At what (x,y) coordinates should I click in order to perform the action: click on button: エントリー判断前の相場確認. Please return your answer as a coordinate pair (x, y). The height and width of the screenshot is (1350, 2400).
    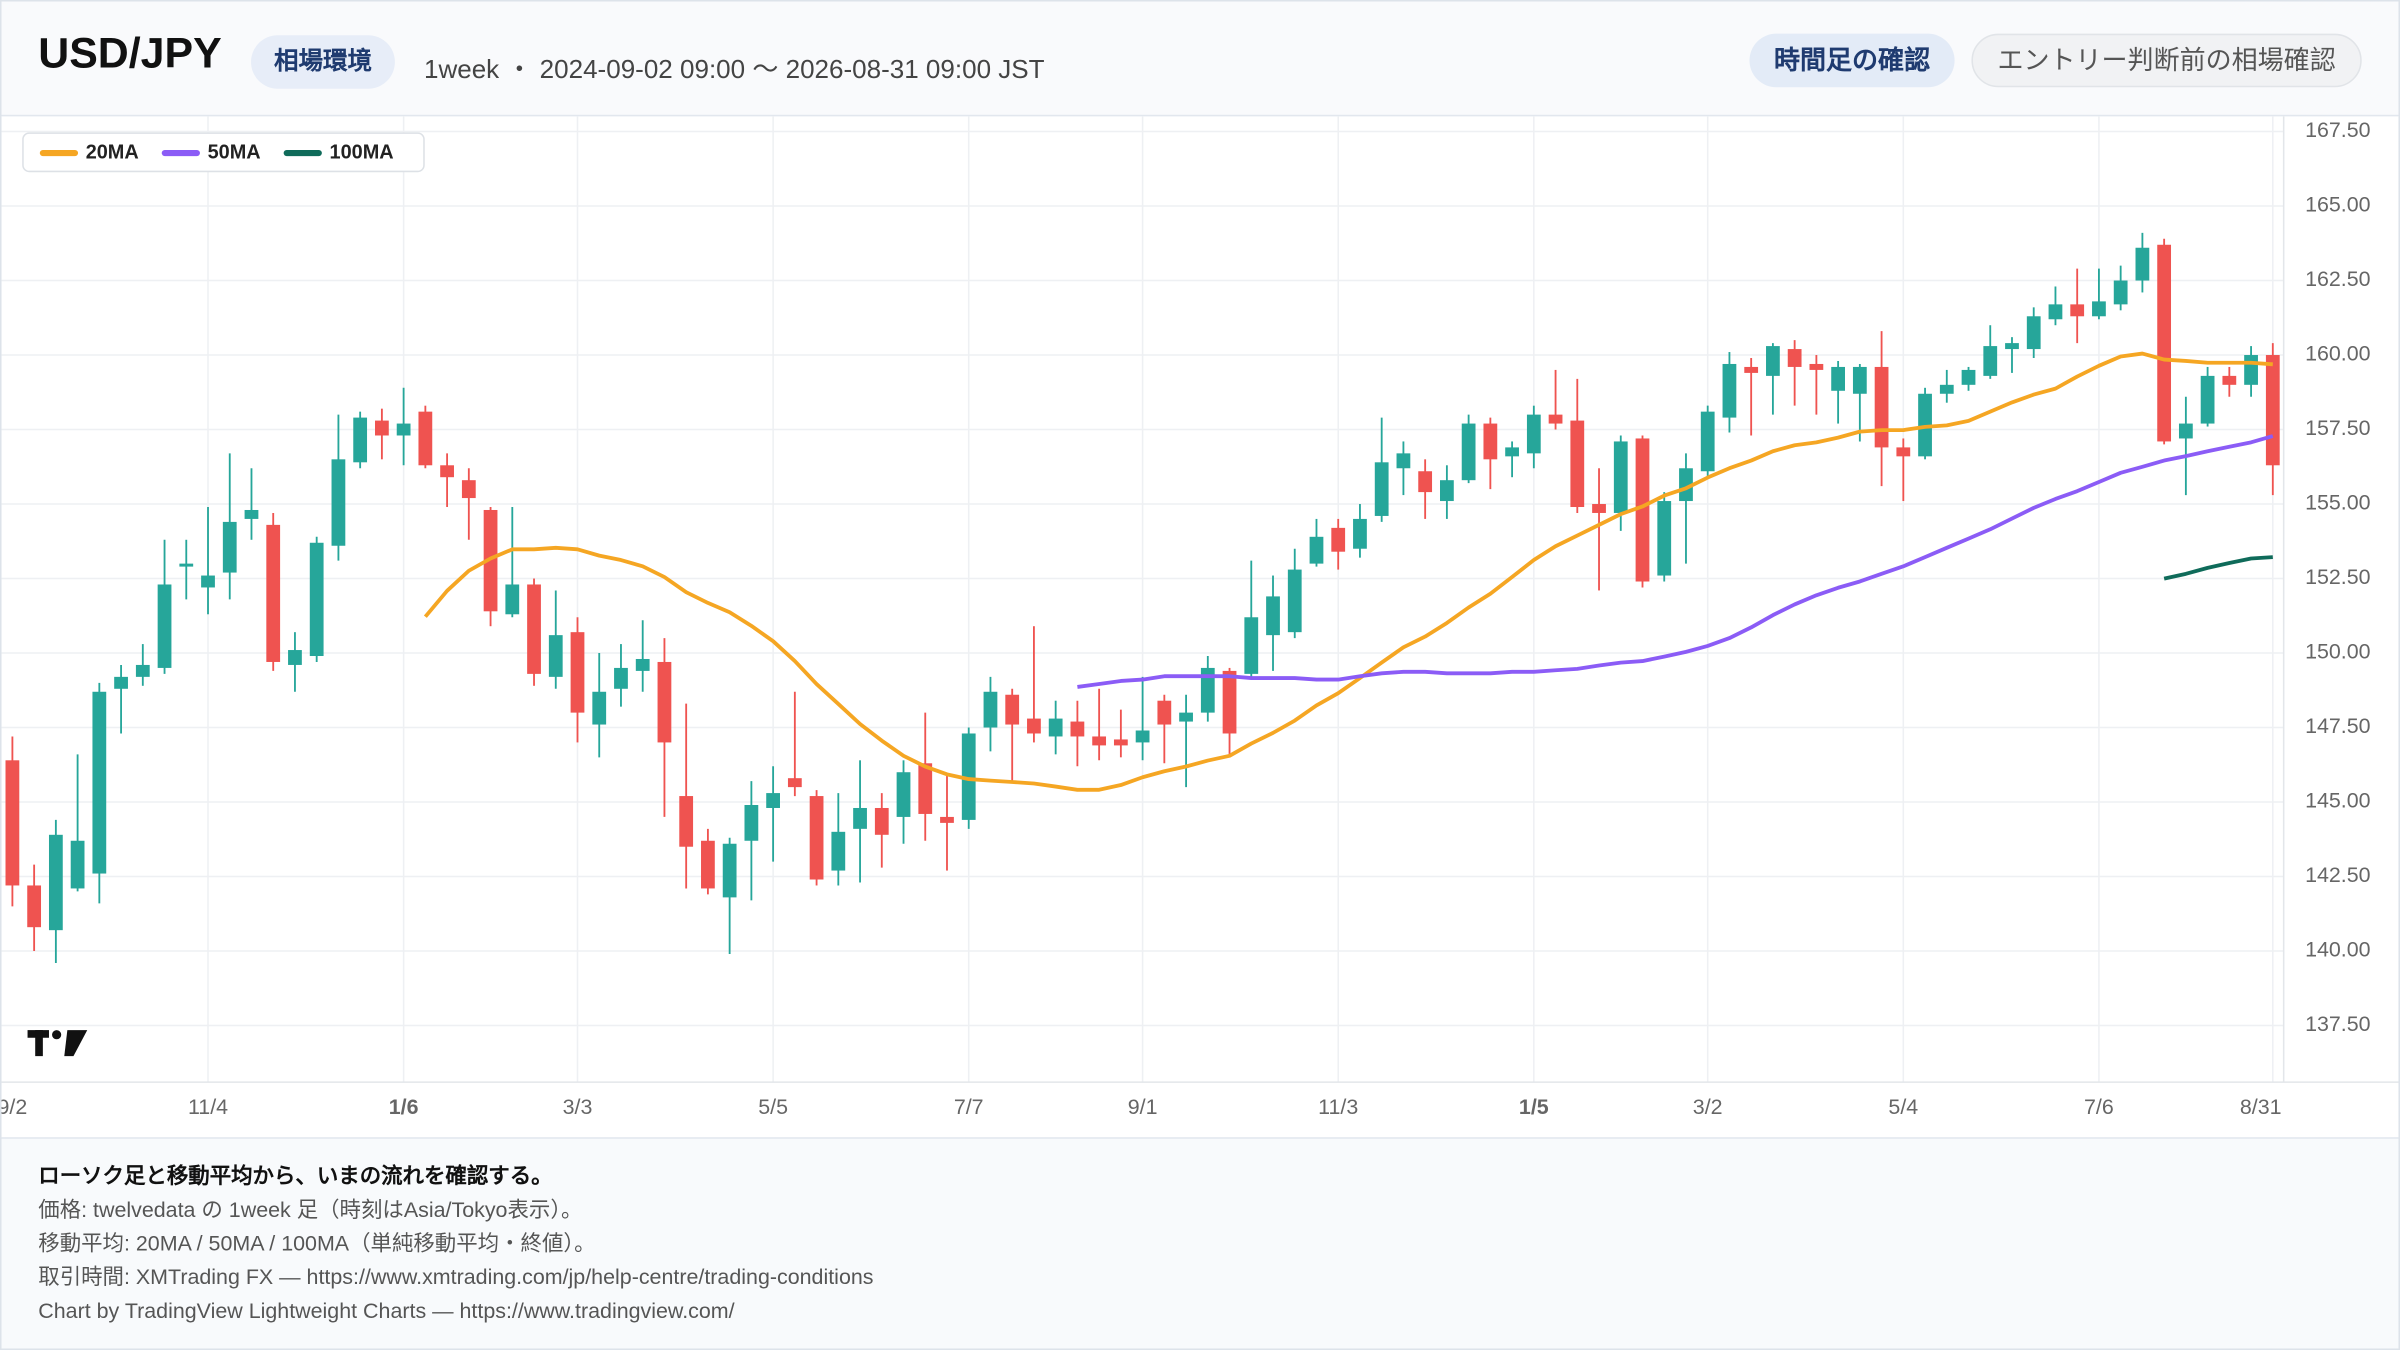
    Looking at the image, I should click on (2166, 60).